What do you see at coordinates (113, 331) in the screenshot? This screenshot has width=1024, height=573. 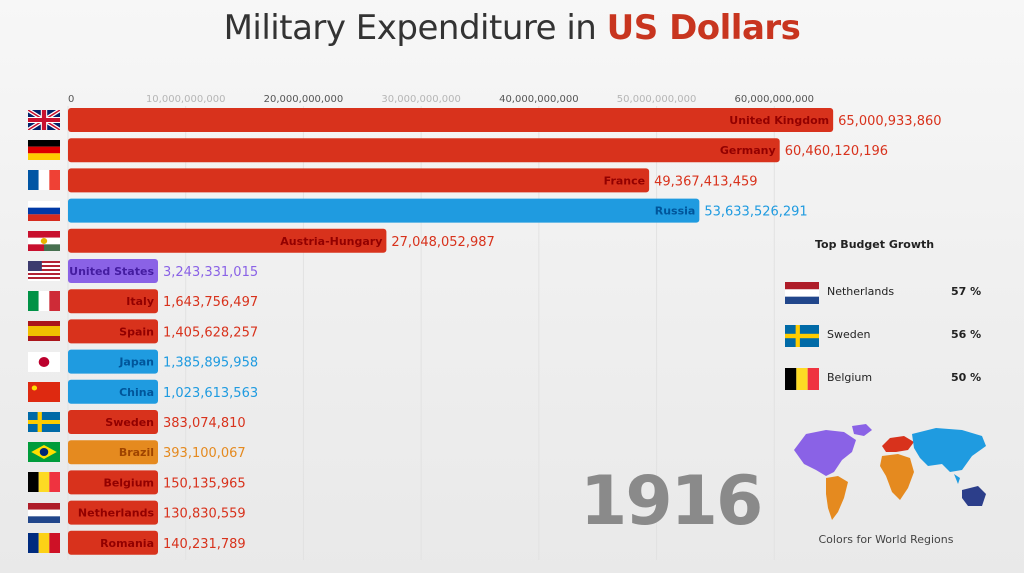 I see `bar-spain` at bounding box center [113, 331].